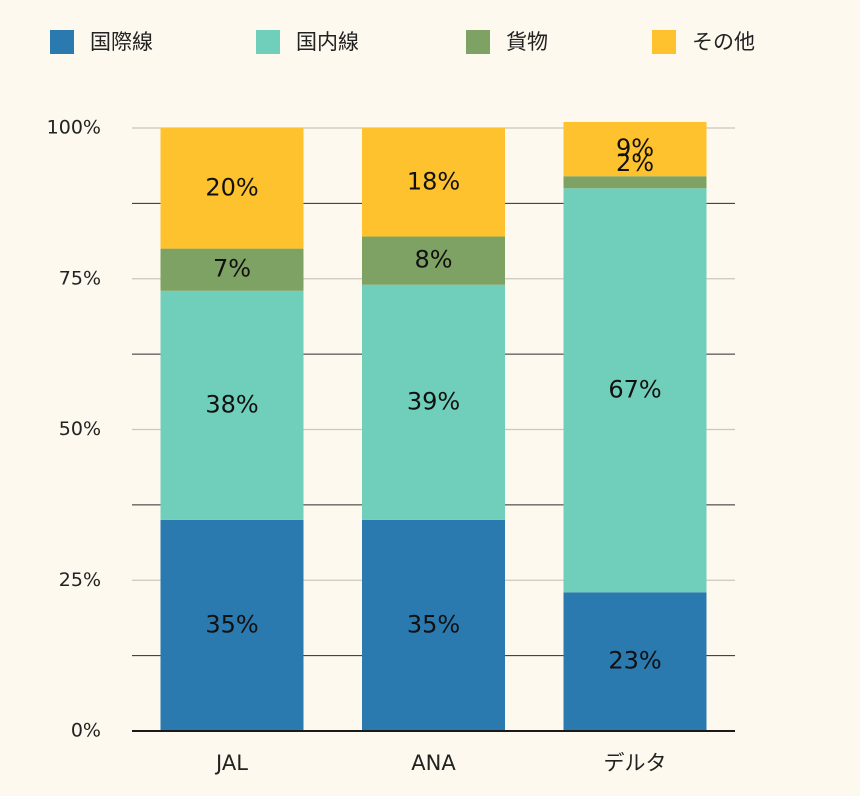  I want to click on data-label: 9%, so click(635, 148).